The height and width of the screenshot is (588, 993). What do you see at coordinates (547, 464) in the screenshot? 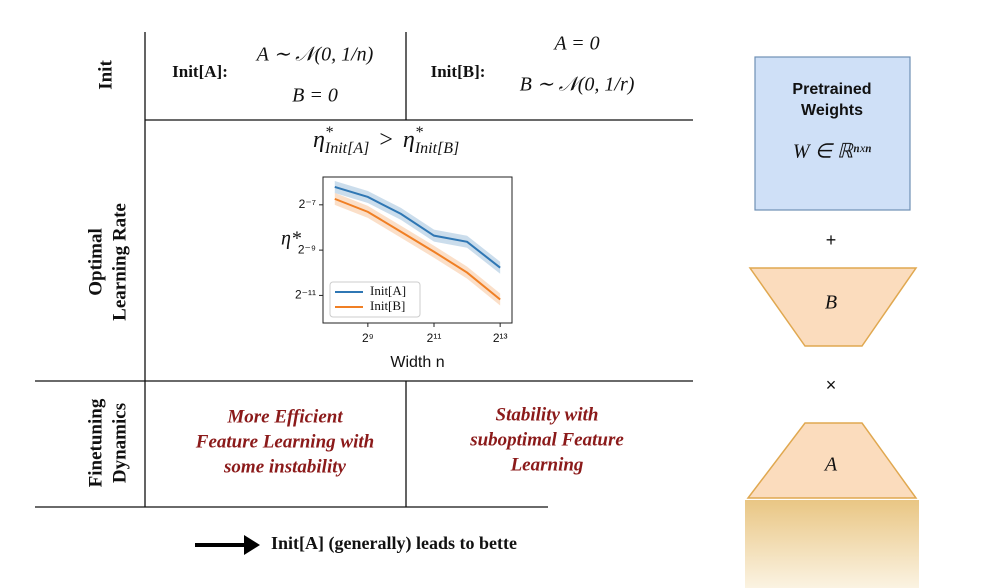
I see `dynamics-text: Learning` at bounding box center [547, 464].